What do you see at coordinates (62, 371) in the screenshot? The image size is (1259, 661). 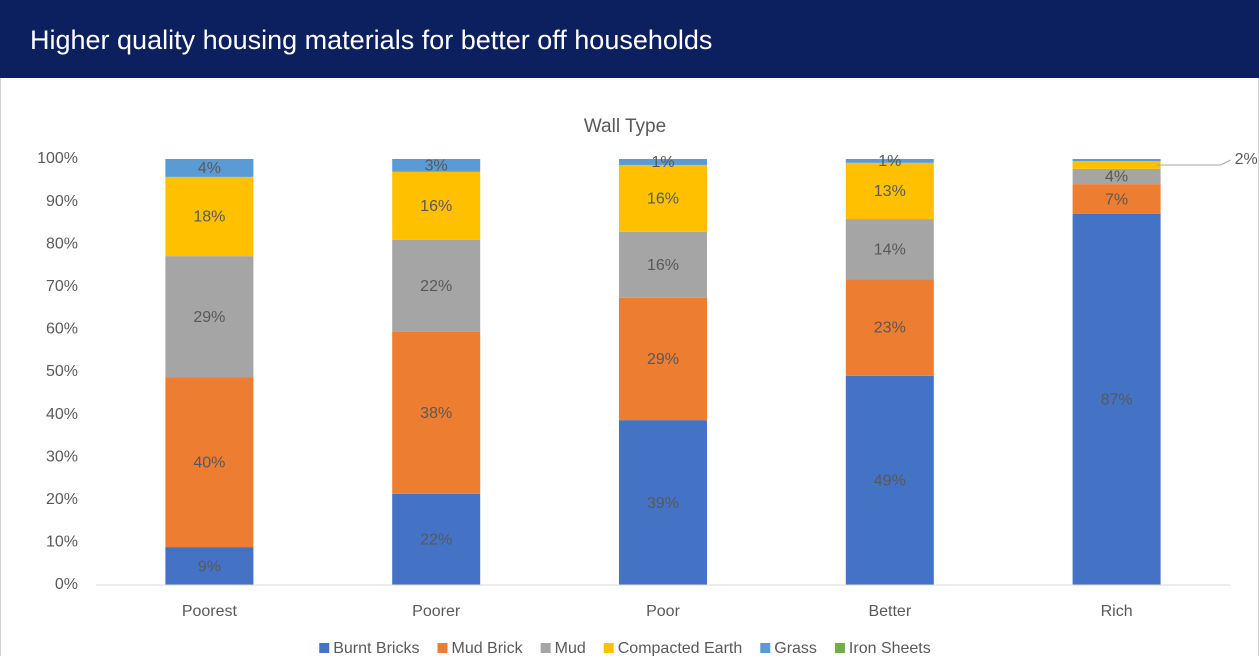 I see `y-tick-label: 50%` at bounding box center [62, 371].